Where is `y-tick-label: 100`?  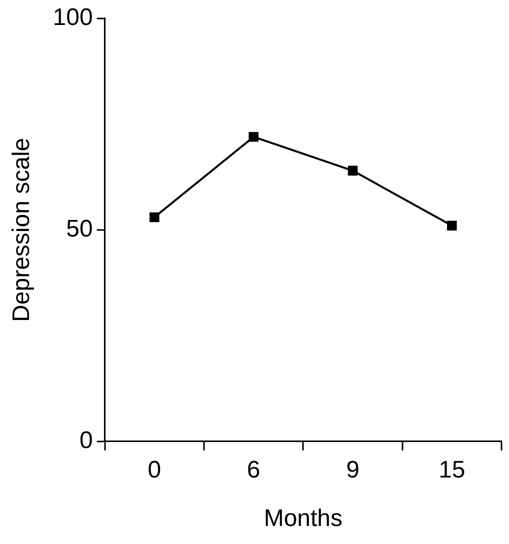
y-tick-label: 100 is located at coordinates (72, 18).